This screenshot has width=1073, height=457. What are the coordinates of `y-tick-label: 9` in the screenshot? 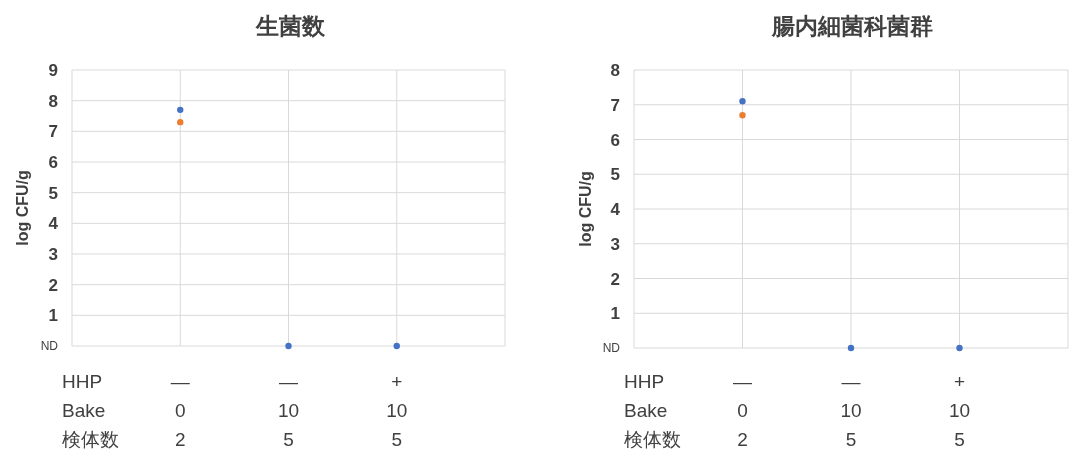 It's located at (53, 70).